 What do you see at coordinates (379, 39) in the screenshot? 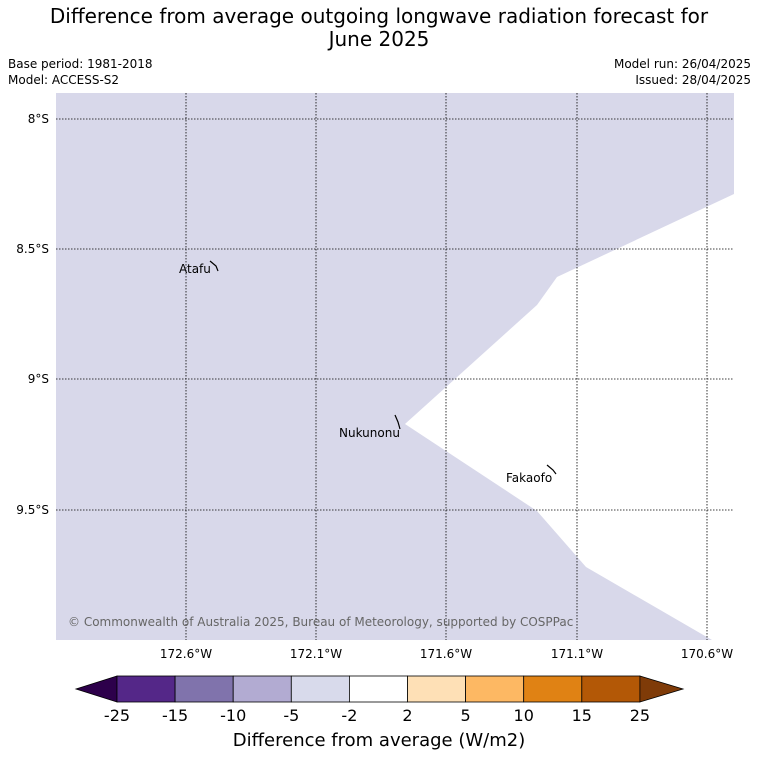
I see `title-line-2: June 2025` at bounding box center [379, 39].